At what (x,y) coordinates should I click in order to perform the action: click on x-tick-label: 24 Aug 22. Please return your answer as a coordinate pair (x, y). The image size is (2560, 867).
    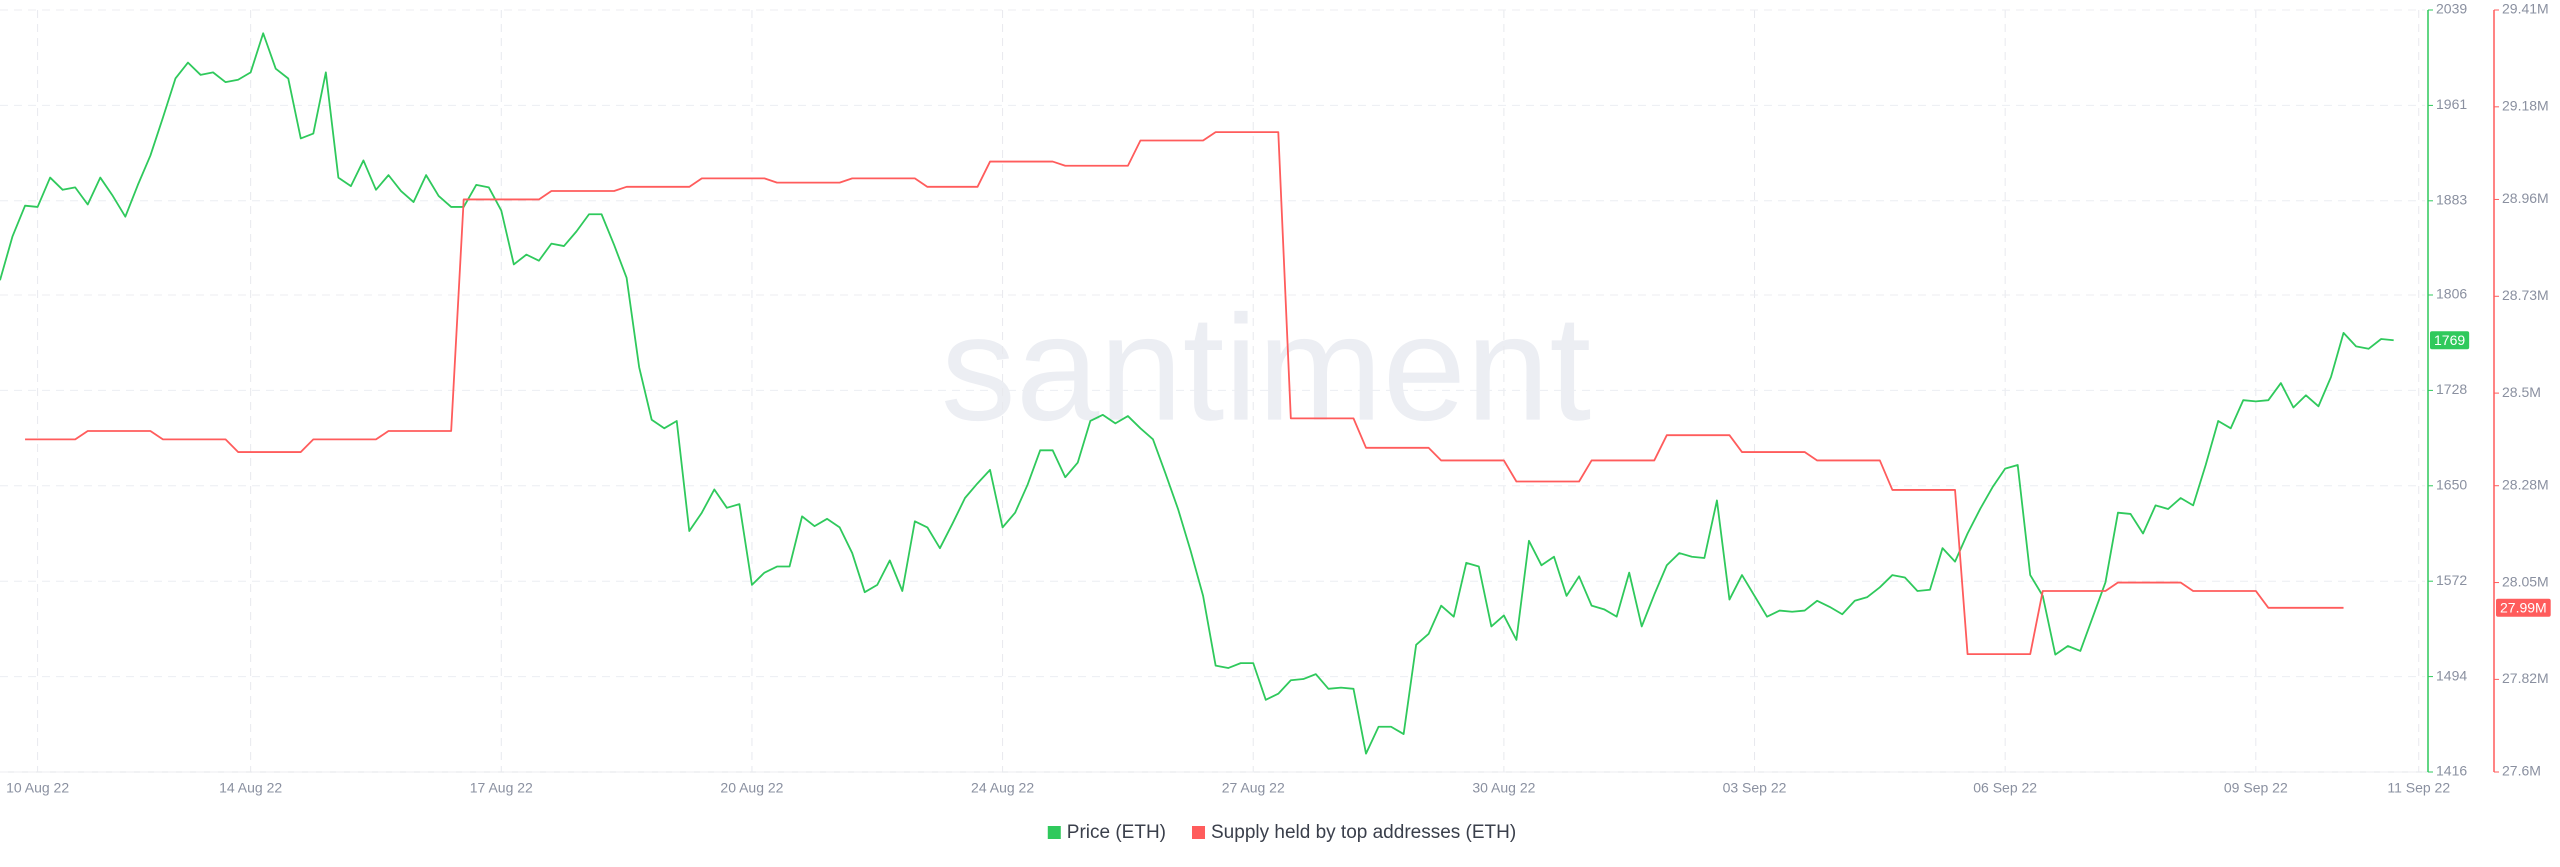
    Looking at the image, I should click on (1002, 788).